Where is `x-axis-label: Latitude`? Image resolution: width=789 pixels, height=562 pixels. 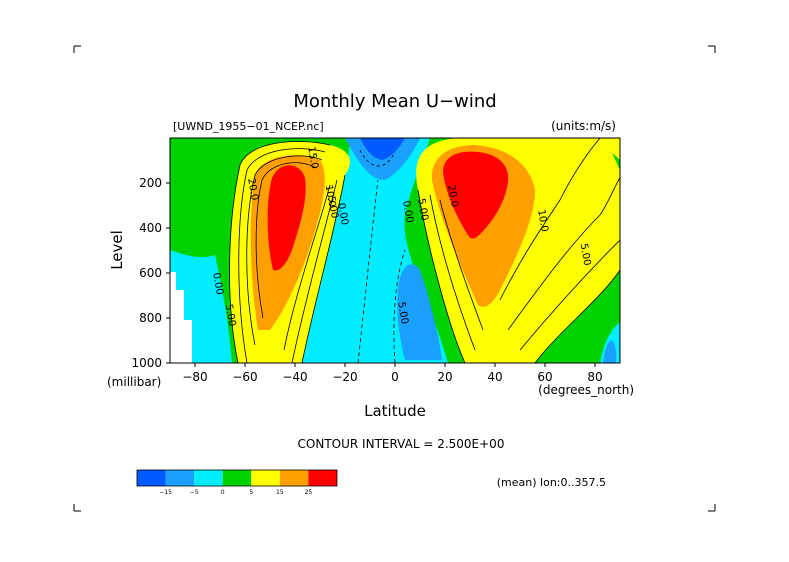 x-axis-label: Latitude is located at coordinates (395, 411).